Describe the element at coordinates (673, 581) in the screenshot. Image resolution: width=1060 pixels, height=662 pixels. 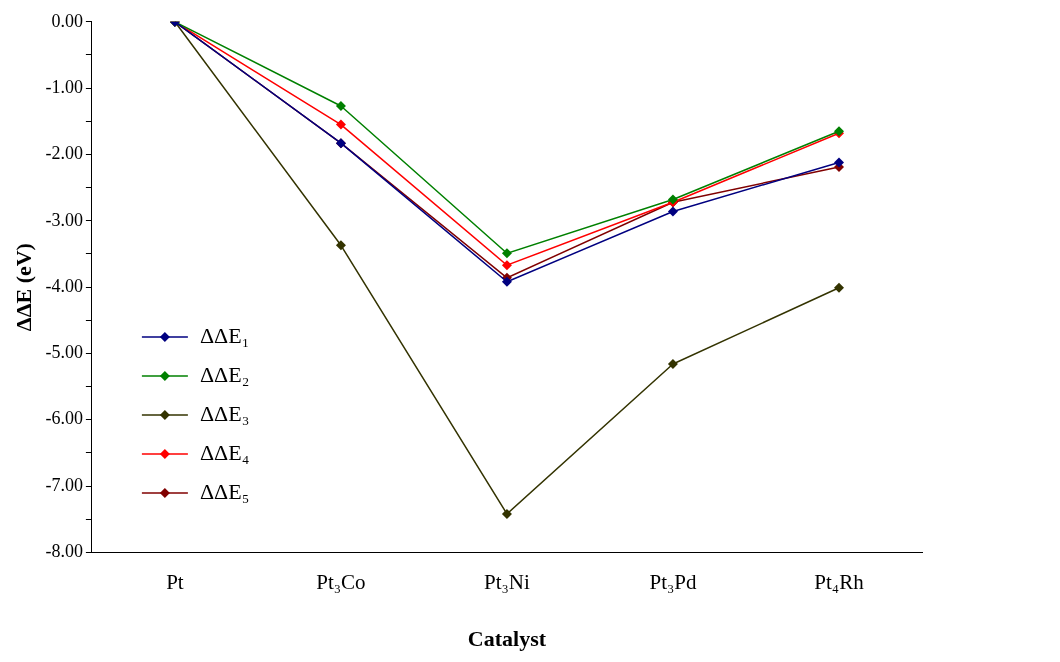
I see `x-tick-label: Pt₃Pd` at that location.